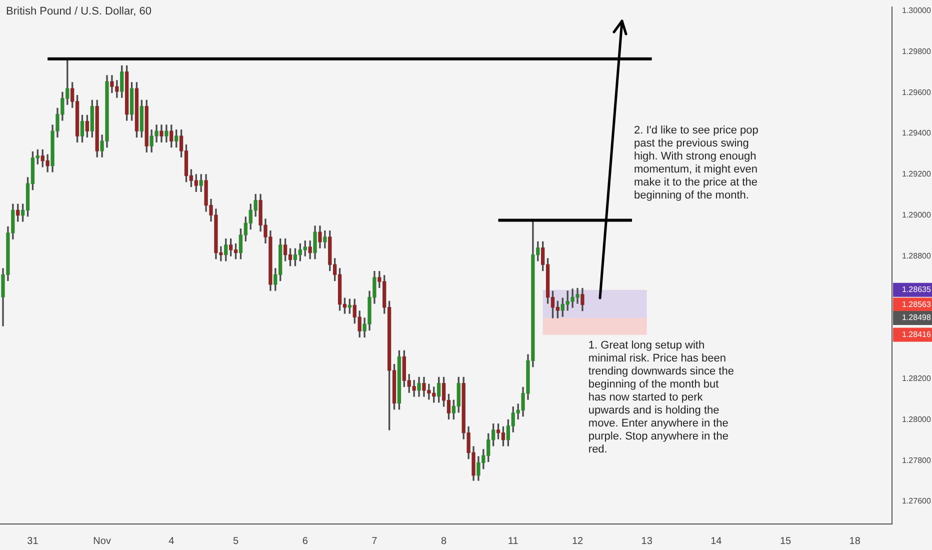 The width and height of the screenshot is (932, 550). I want to click on x-tick-label: 6, so click(305, 541).